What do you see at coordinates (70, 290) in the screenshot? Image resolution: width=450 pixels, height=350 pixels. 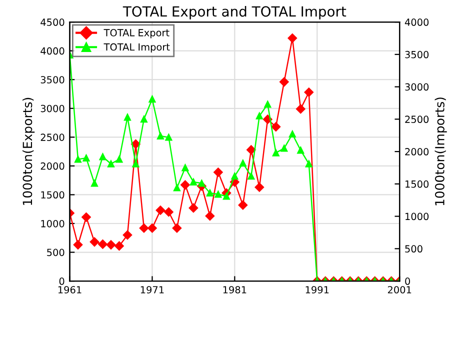 I see `x-tick-label: 1961` at bounding box center [70, 290].